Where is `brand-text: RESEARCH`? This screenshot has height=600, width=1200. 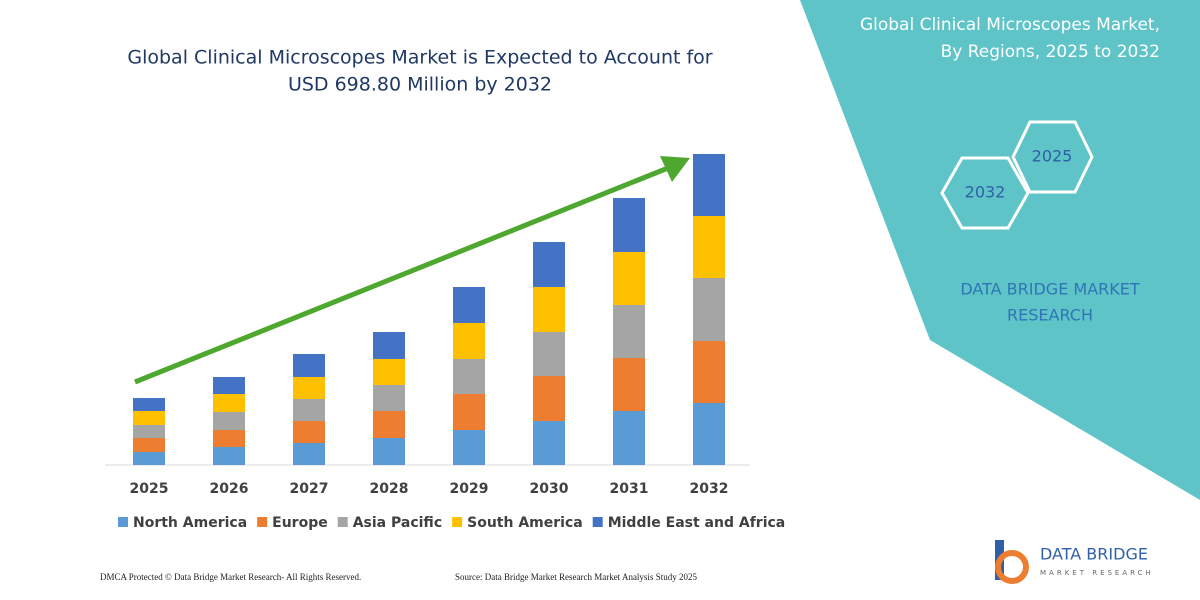
brand-text: RESEARCH is located at coordinates (1050, 315).